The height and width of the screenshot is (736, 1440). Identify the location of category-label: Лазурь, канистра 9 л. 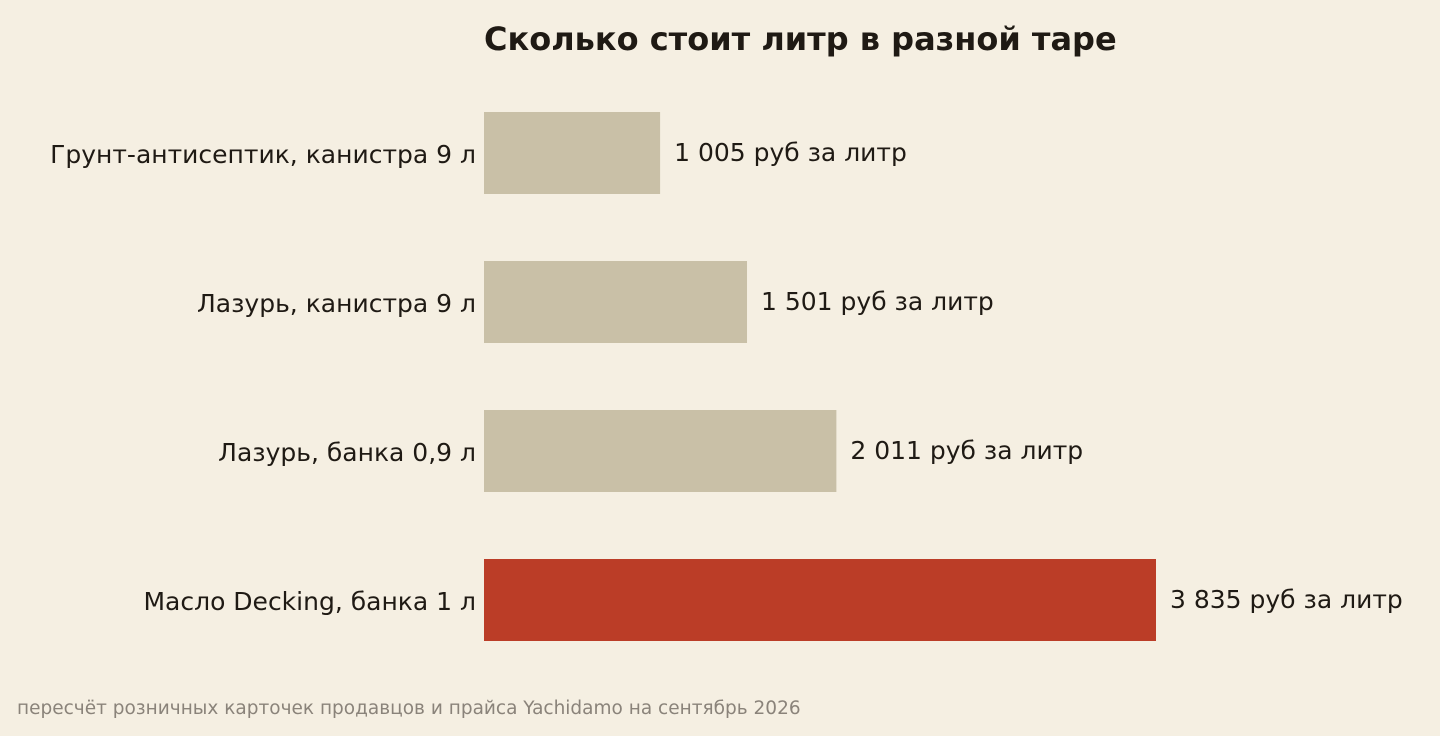
(336, 303).